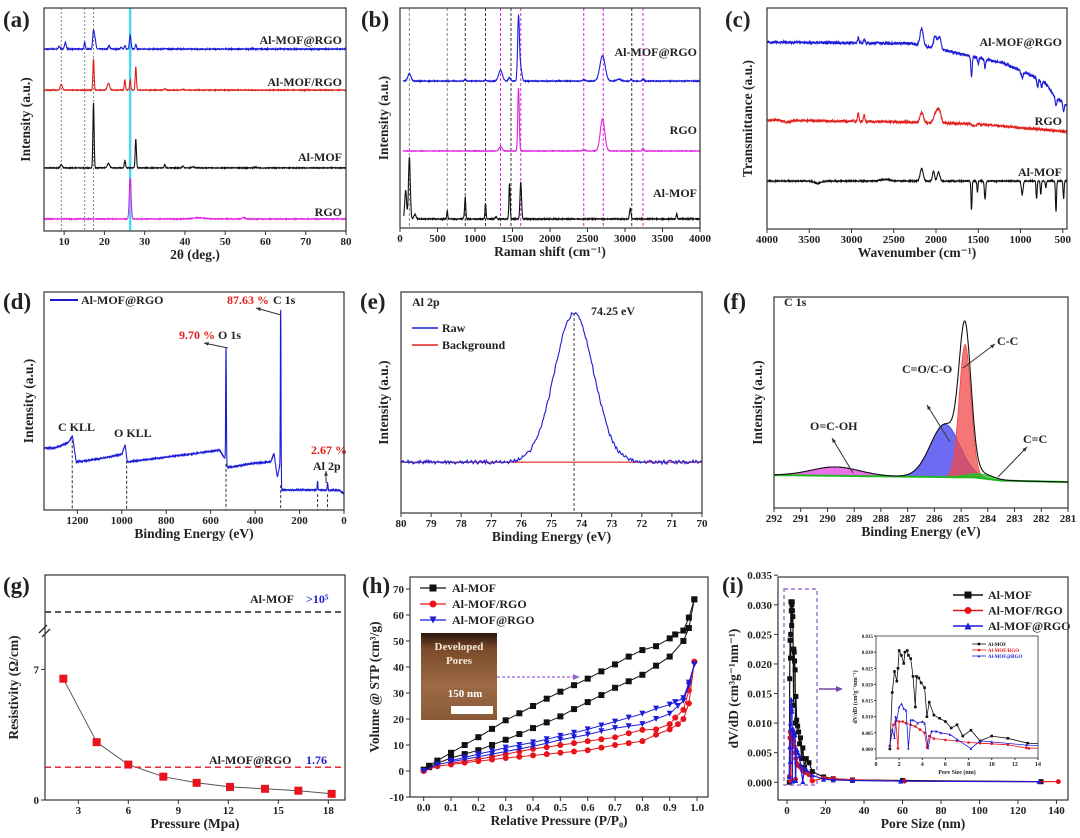  What do you see at coordinates (876, 765) in the screenshot?
I see `inset-x-tick-label: 0` at bounding box center [876, 765].